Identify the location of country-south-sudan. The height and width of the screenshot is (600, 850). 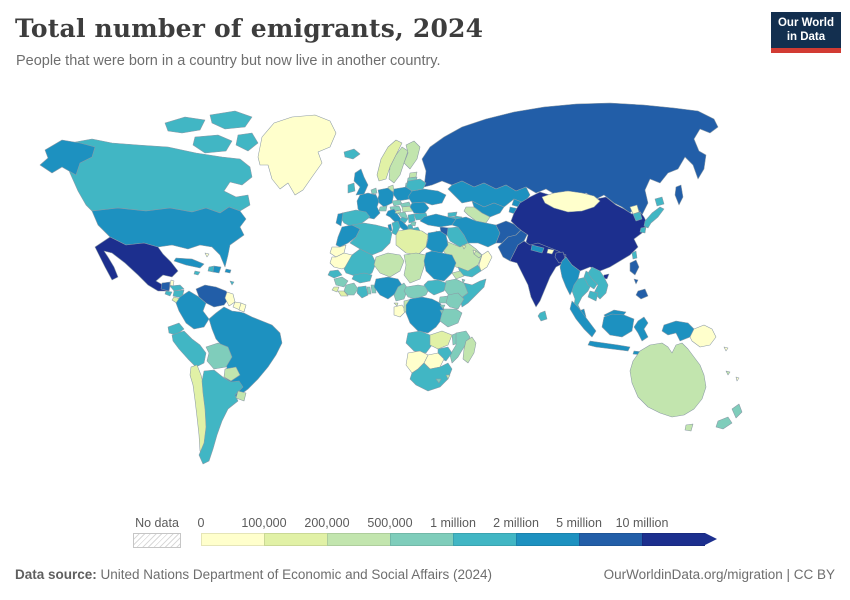
(435, 287).